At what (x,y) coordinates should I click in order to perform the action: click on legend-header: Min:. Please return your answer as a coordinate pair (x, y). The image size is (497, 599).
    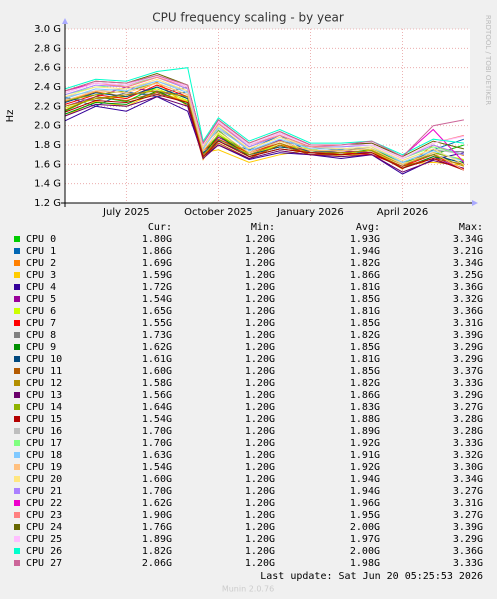
    Looking at the image, I should click on (263, 227).